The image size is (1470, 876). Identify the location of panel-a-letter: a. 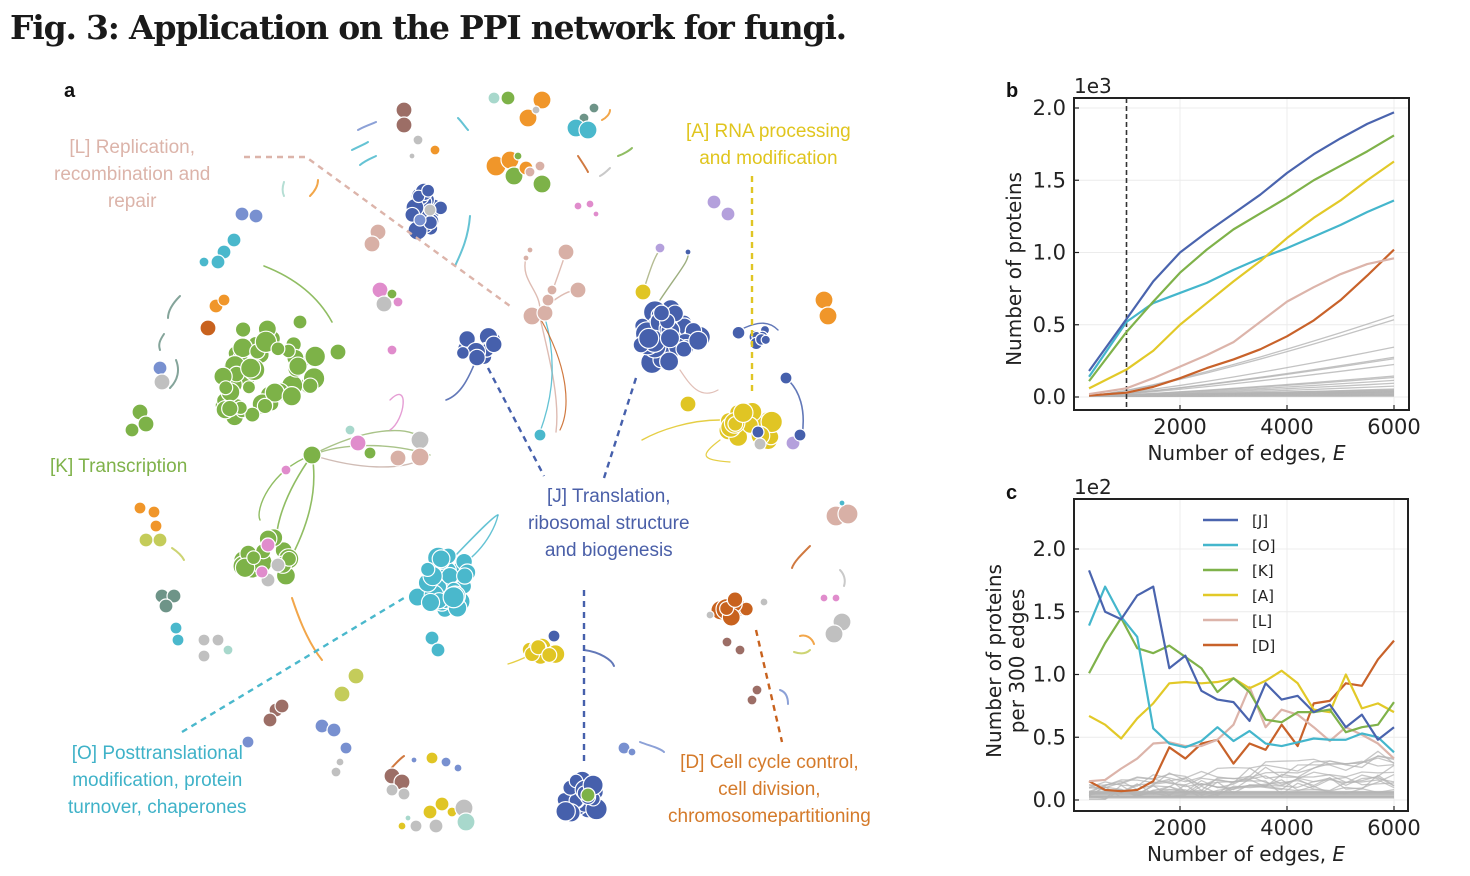
(70, 91).